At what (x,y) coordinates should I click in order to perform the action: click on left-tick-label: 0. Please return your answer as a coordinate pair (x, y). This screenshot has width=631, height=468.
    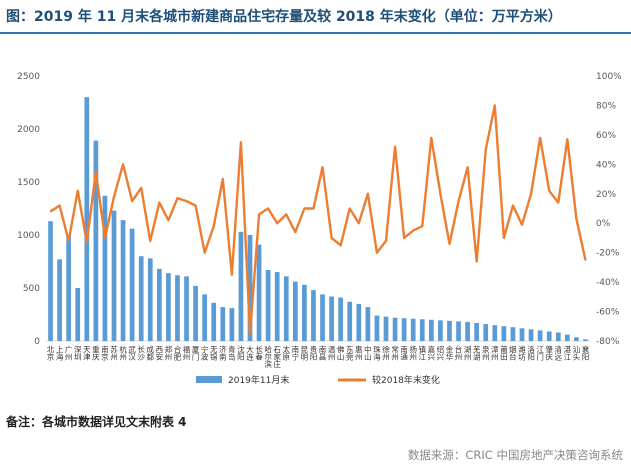
    Looking at the image, I should click on (37, 342).